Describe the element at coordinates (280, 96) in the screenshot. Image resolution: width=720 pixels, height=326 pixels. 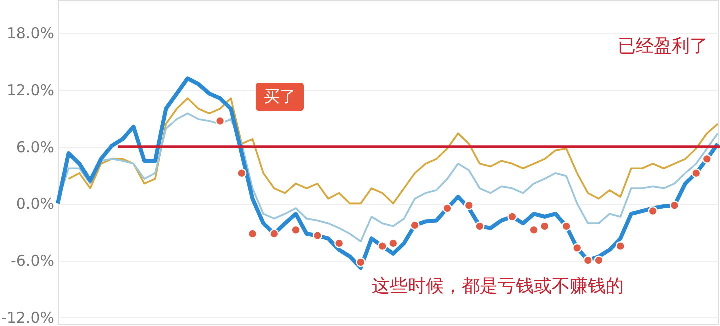
I see `annotation: 买了` at that location.